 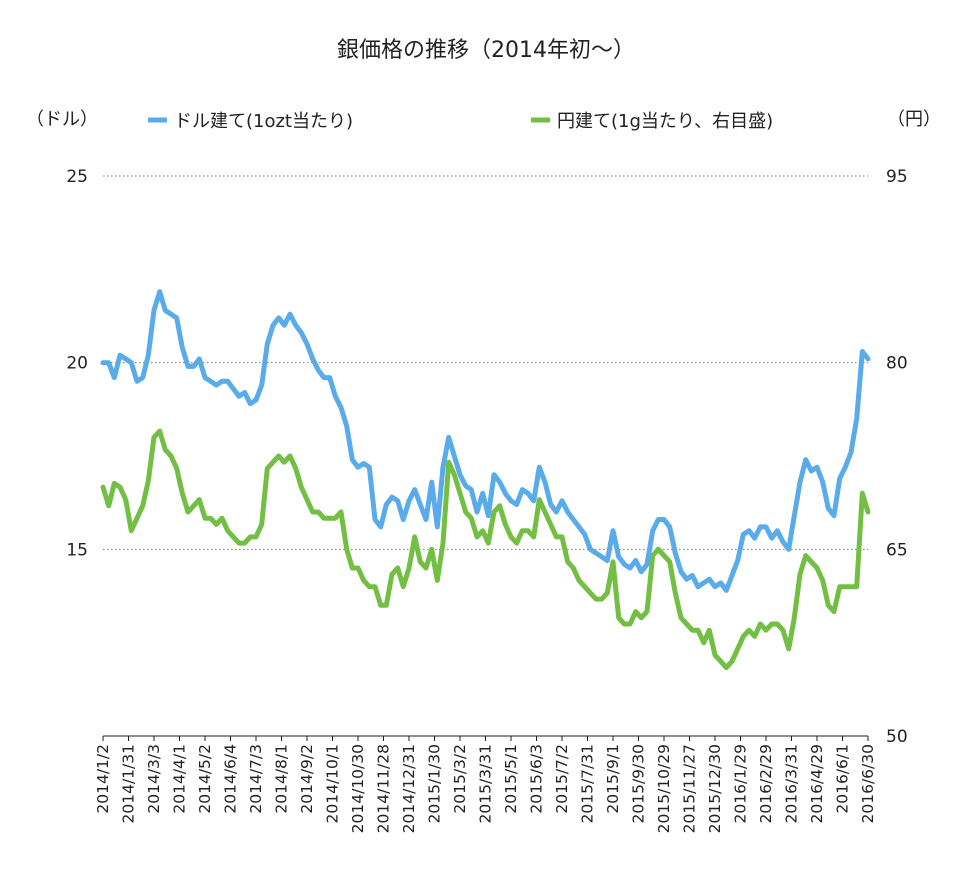 I want to click on left-axis-unit: （ドル）, so click(x=62, y=119).